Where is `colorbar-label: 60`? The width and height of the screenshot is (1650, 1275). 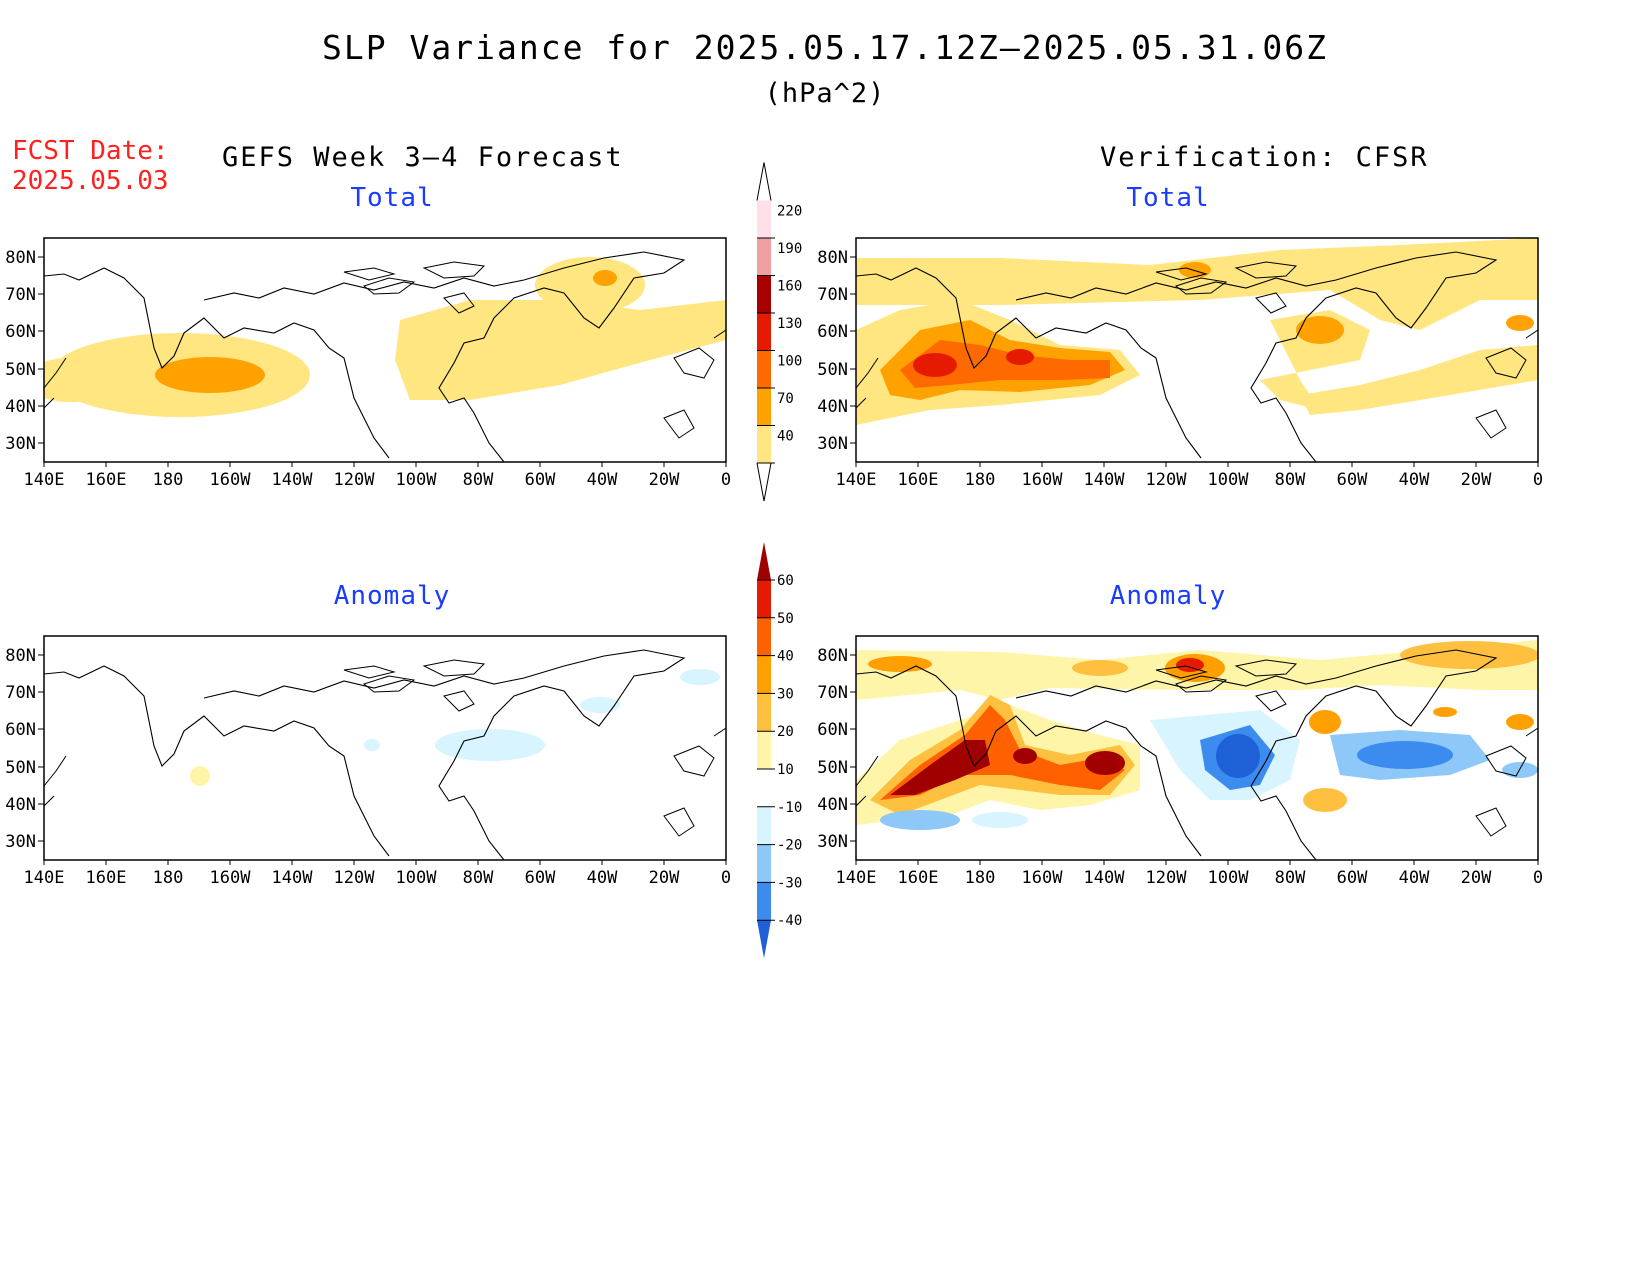
colorbar-label: 60 is located at coordinates (785, 581).